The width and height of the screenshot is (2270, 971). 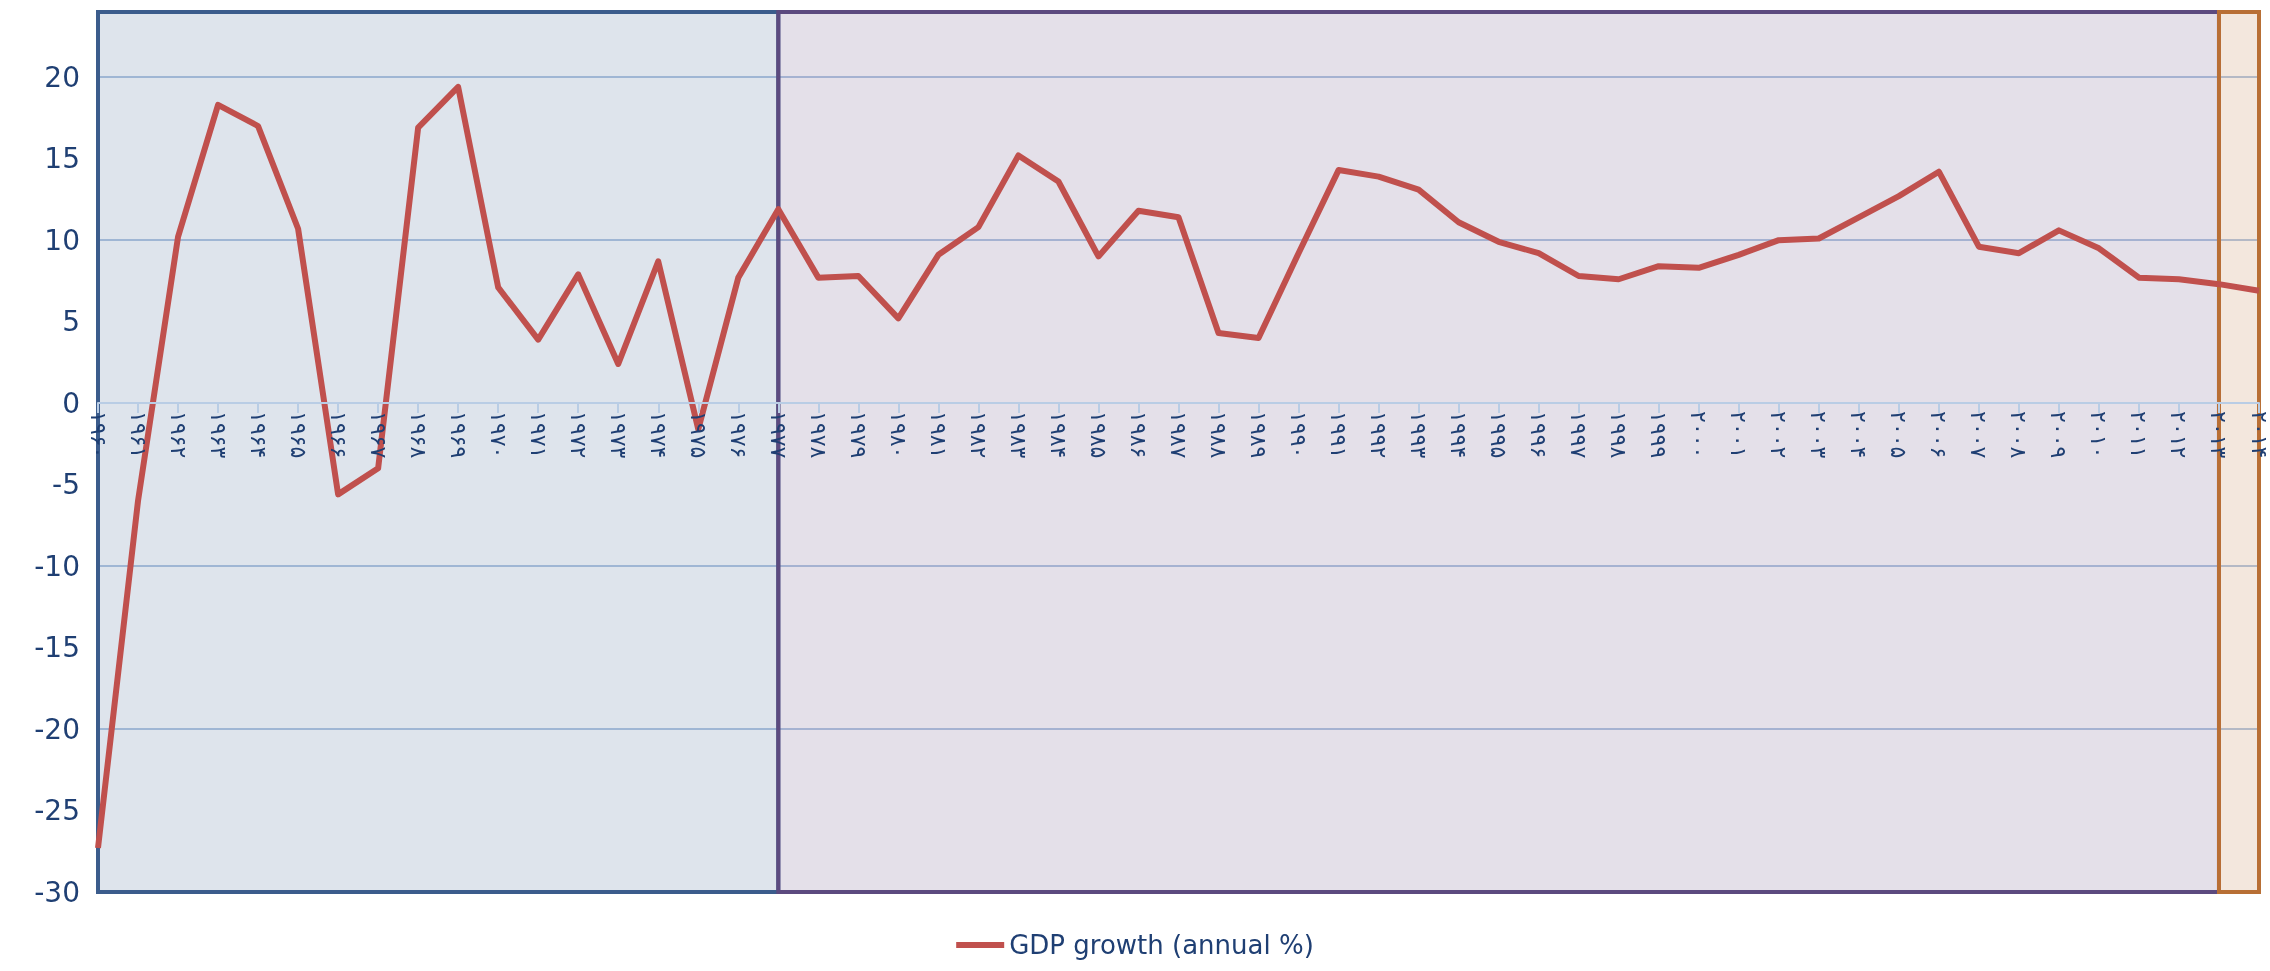 What do you see at coordinates (1939, 435) in the screenshot?
I see `x-tick-label: ۲۰۰۶` at bounding box center [1939, 435].